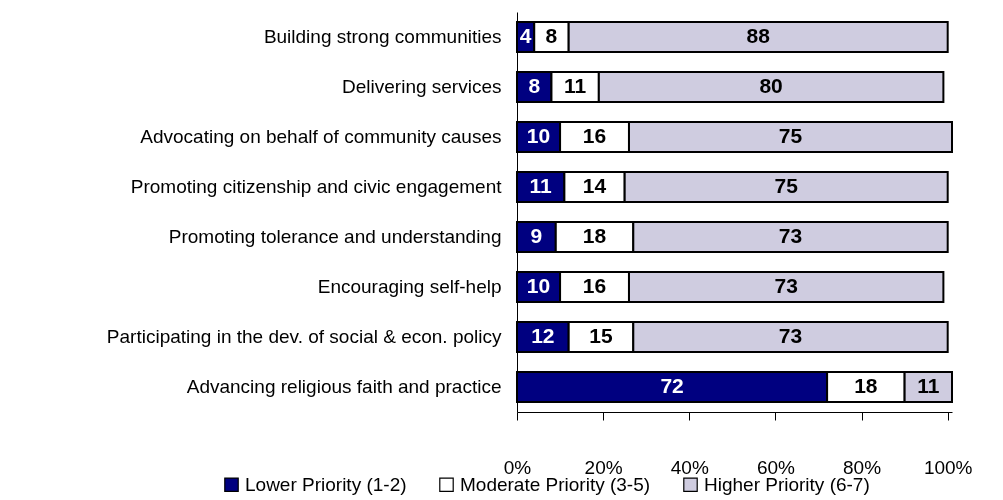 The image size is (1003, 500). What do you see at coordinates (948, 467) in the screenshot?
I see `x-tick-label: 100%` at bounding box center [948, 467].